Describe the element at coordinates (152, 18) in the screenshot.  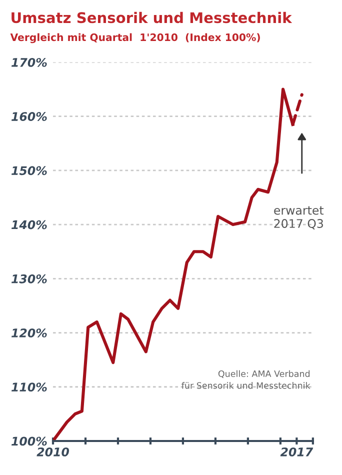
I see `chart-title: Umsatz Sensorik und Messtechnik` at that location.